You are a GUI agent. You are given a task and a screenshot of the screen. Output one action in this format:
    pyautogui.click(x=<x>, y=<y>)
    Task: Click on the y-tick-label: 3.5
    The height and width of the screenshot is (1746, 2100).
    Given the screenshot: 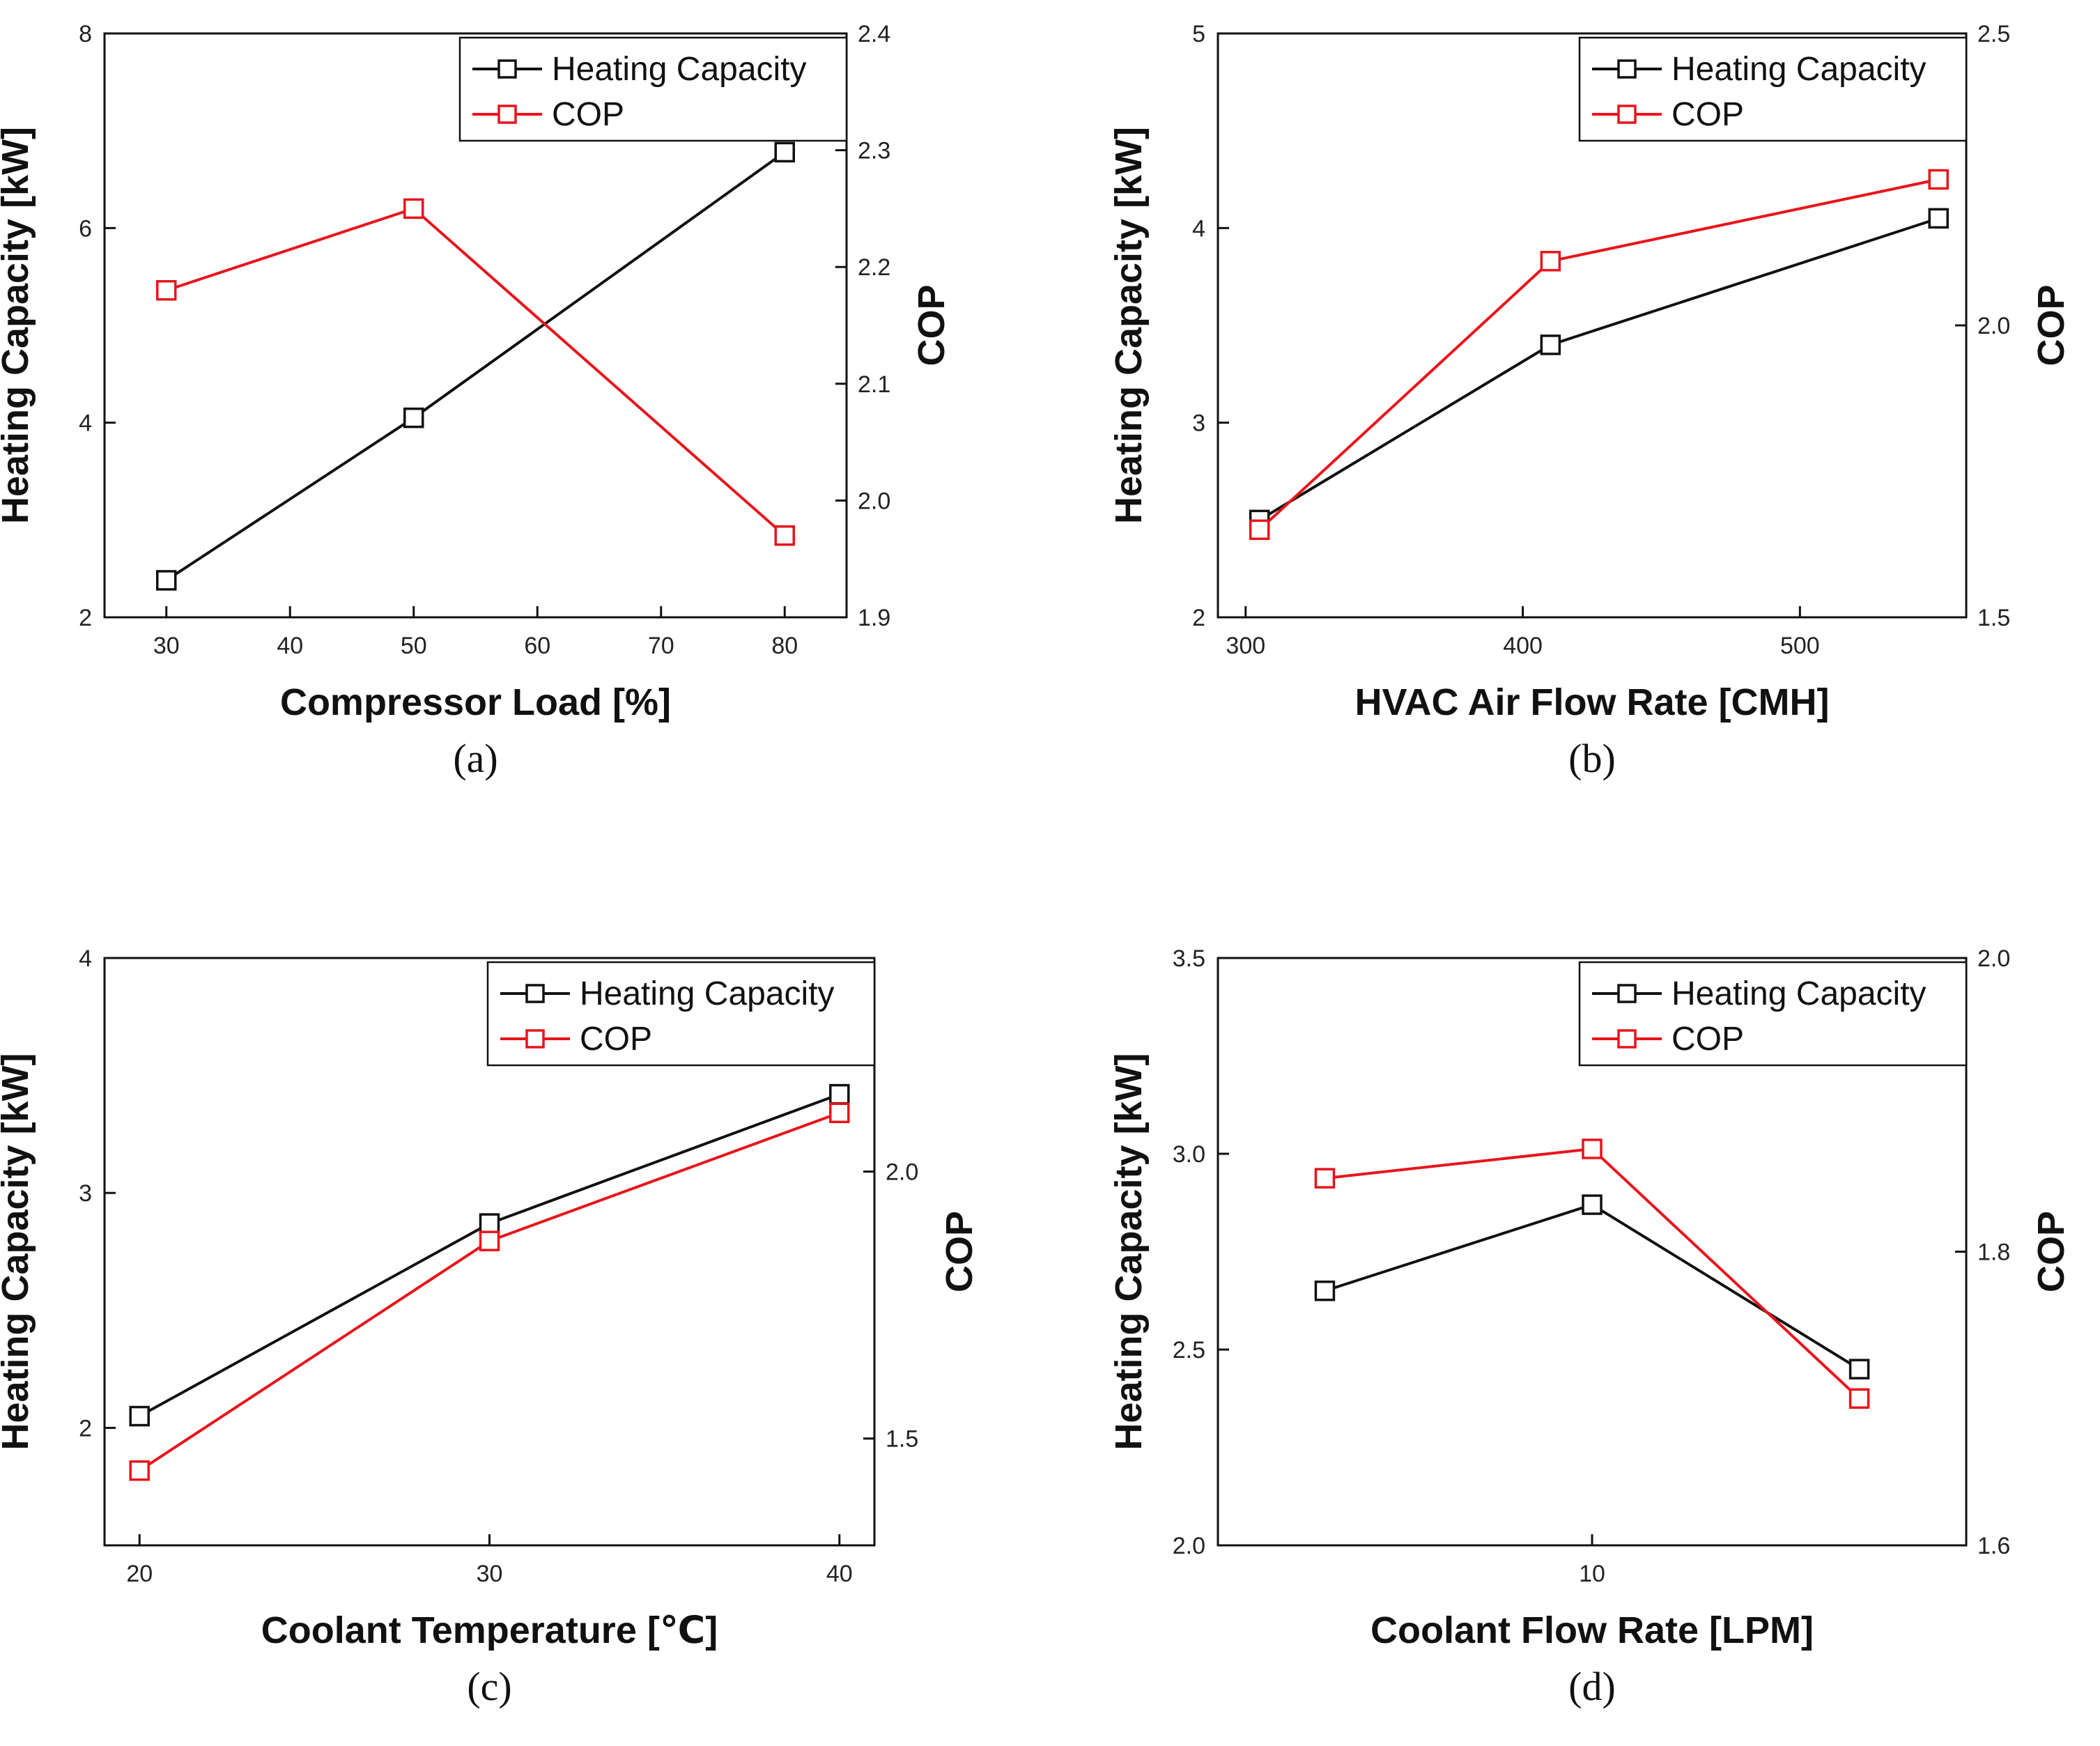 What is the action you would take?
    pyautogui.click(x=1189, y=958)
    